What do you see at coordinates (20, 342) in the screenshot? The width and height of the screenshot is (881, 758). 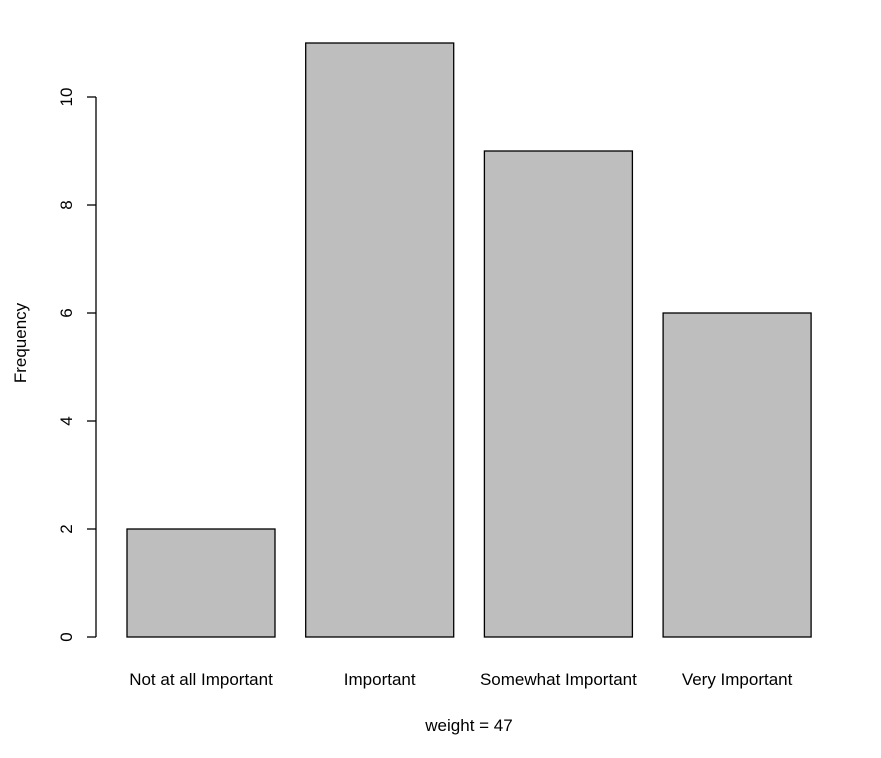 I see `y-axis-title: Frequency` at bounding box center [20, 342].